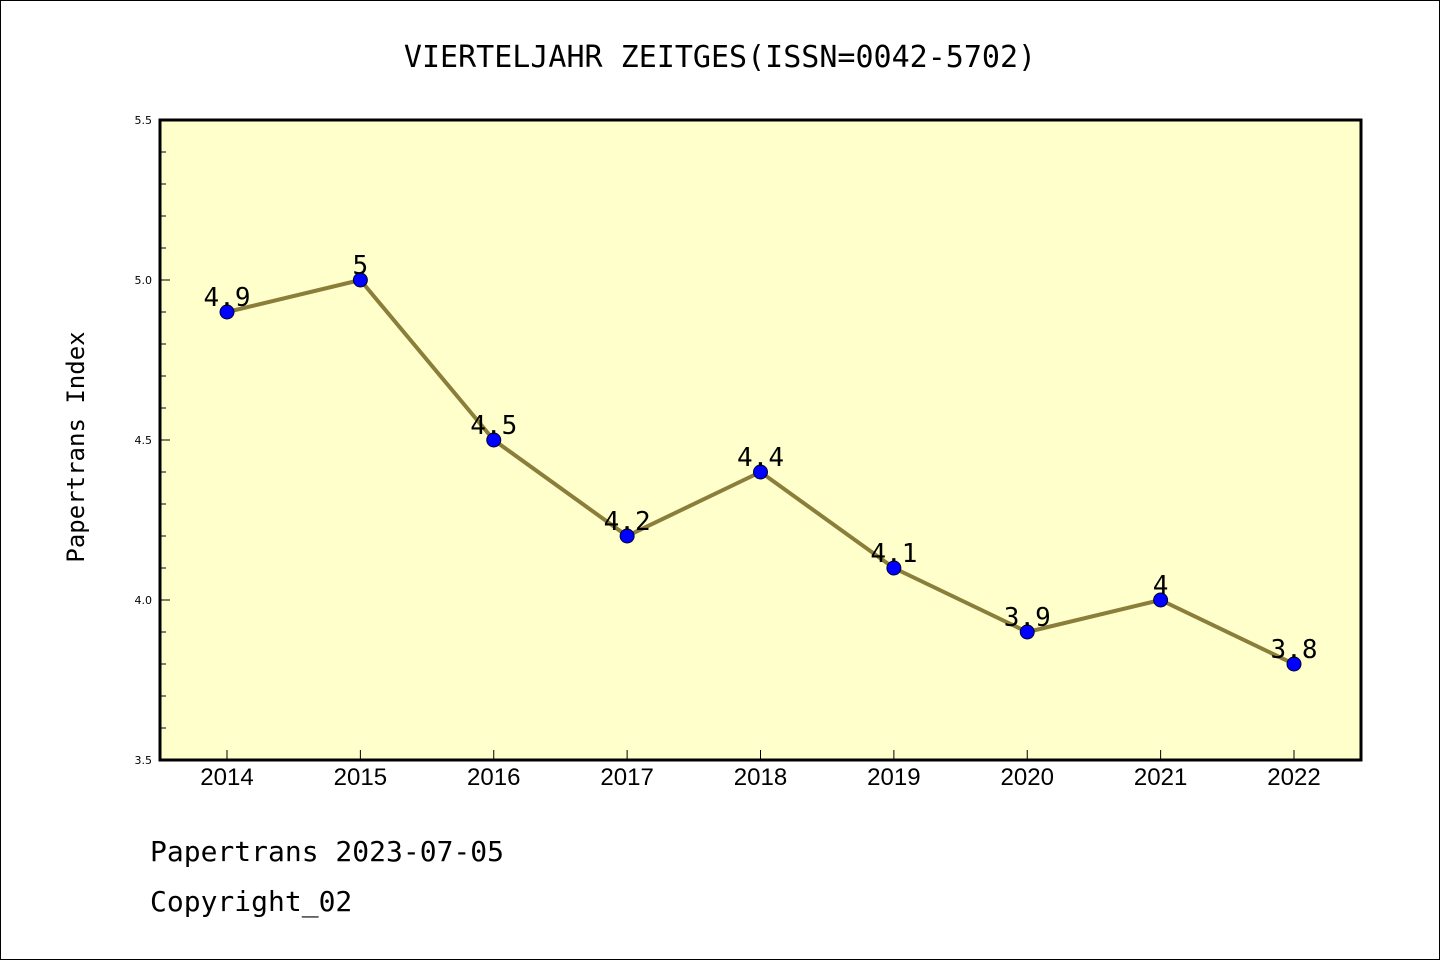 This screenshot has width=1440, height=960. What do you see at coordinates (627, 522) in the screenshot?
I see `data-label: 4.2` at bounding box center [627, 522].